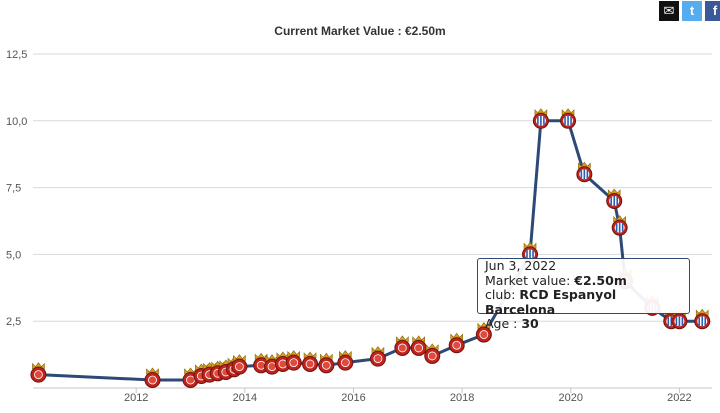 This screenshot has height=413, width=720. I want to click on x-tick-label: 2014, so click(245, 398).